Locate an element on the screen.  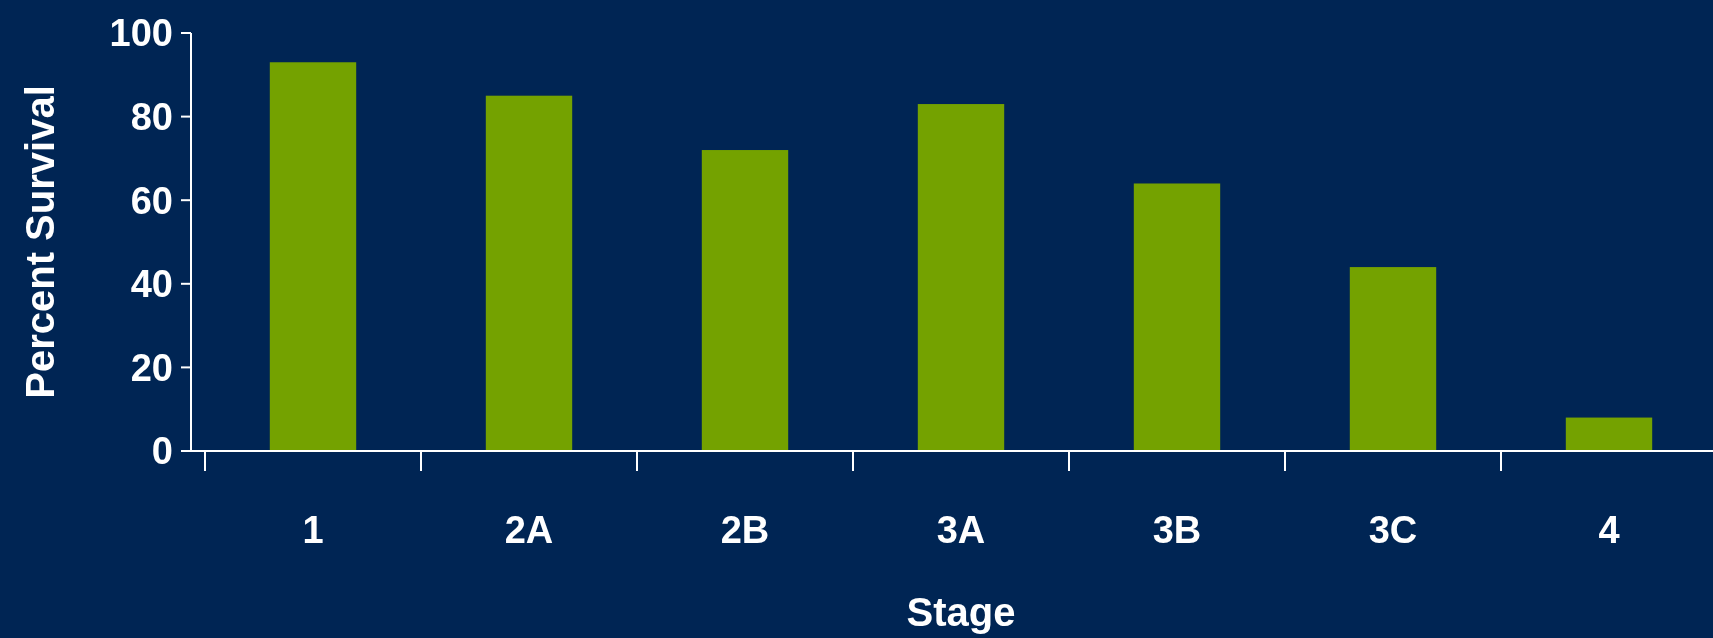
x-tick-label: 3A is located at coordinates (961, 530).